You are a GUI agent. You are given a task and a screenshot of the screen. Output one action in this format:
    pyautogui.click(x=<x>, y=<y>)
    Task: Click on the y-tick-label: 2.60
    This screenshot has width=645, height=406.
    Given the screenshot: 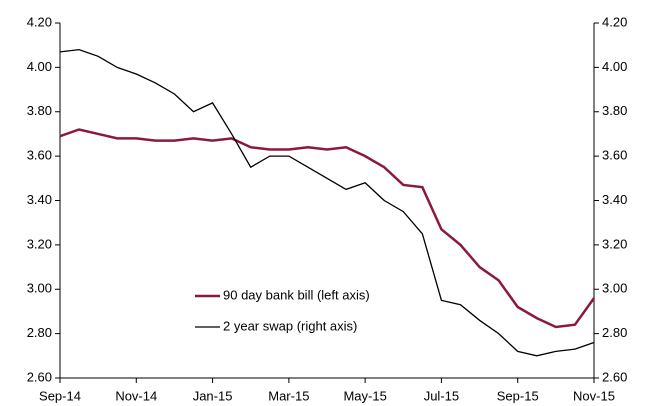 What is the action you would take?
    pyautogui.click(x=39, y=376)
    